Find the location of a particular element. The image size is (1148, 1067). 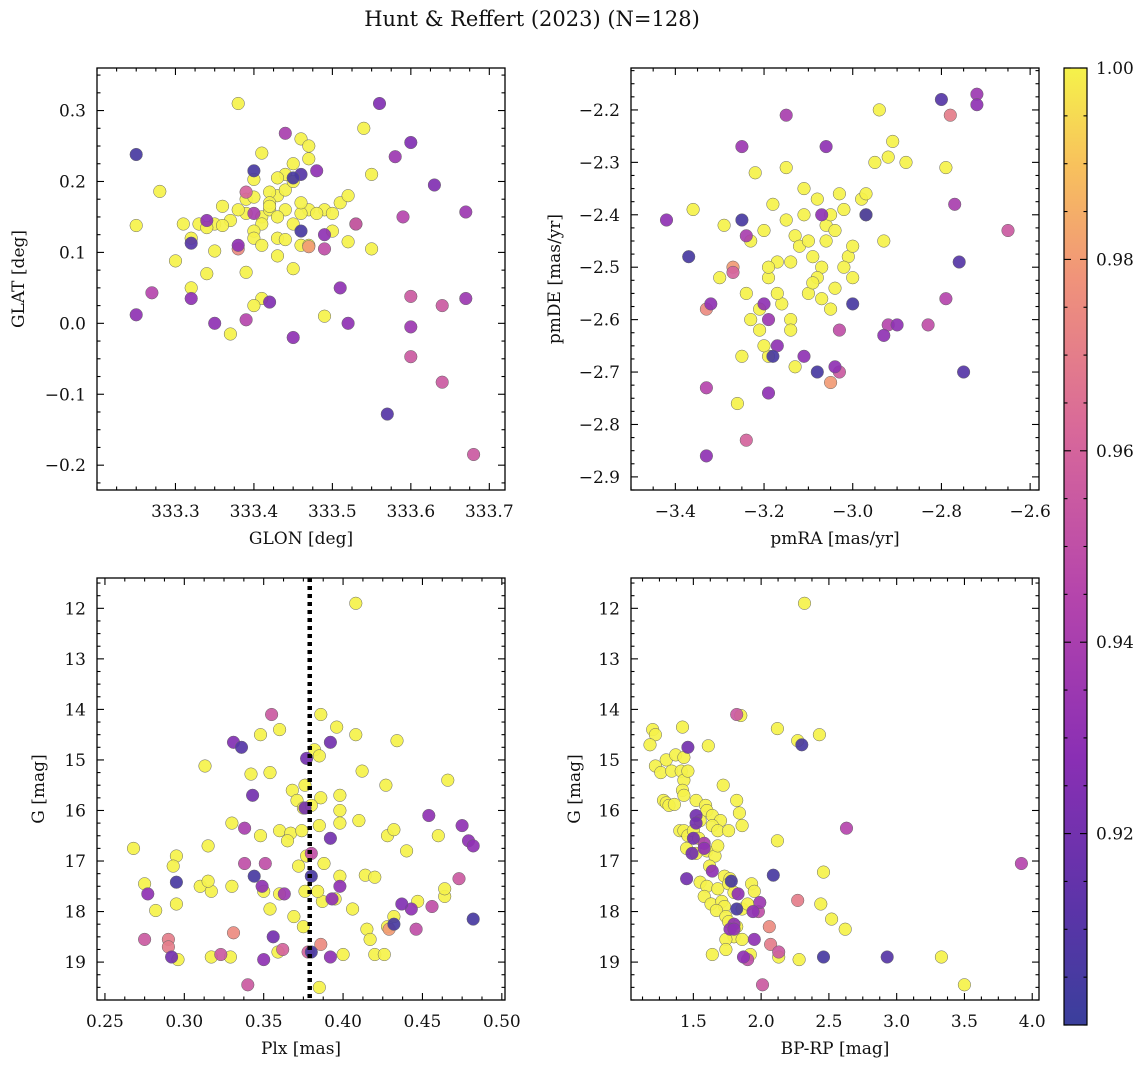

x-tick-label: 0.50 is located at coordinates (502, 1022).